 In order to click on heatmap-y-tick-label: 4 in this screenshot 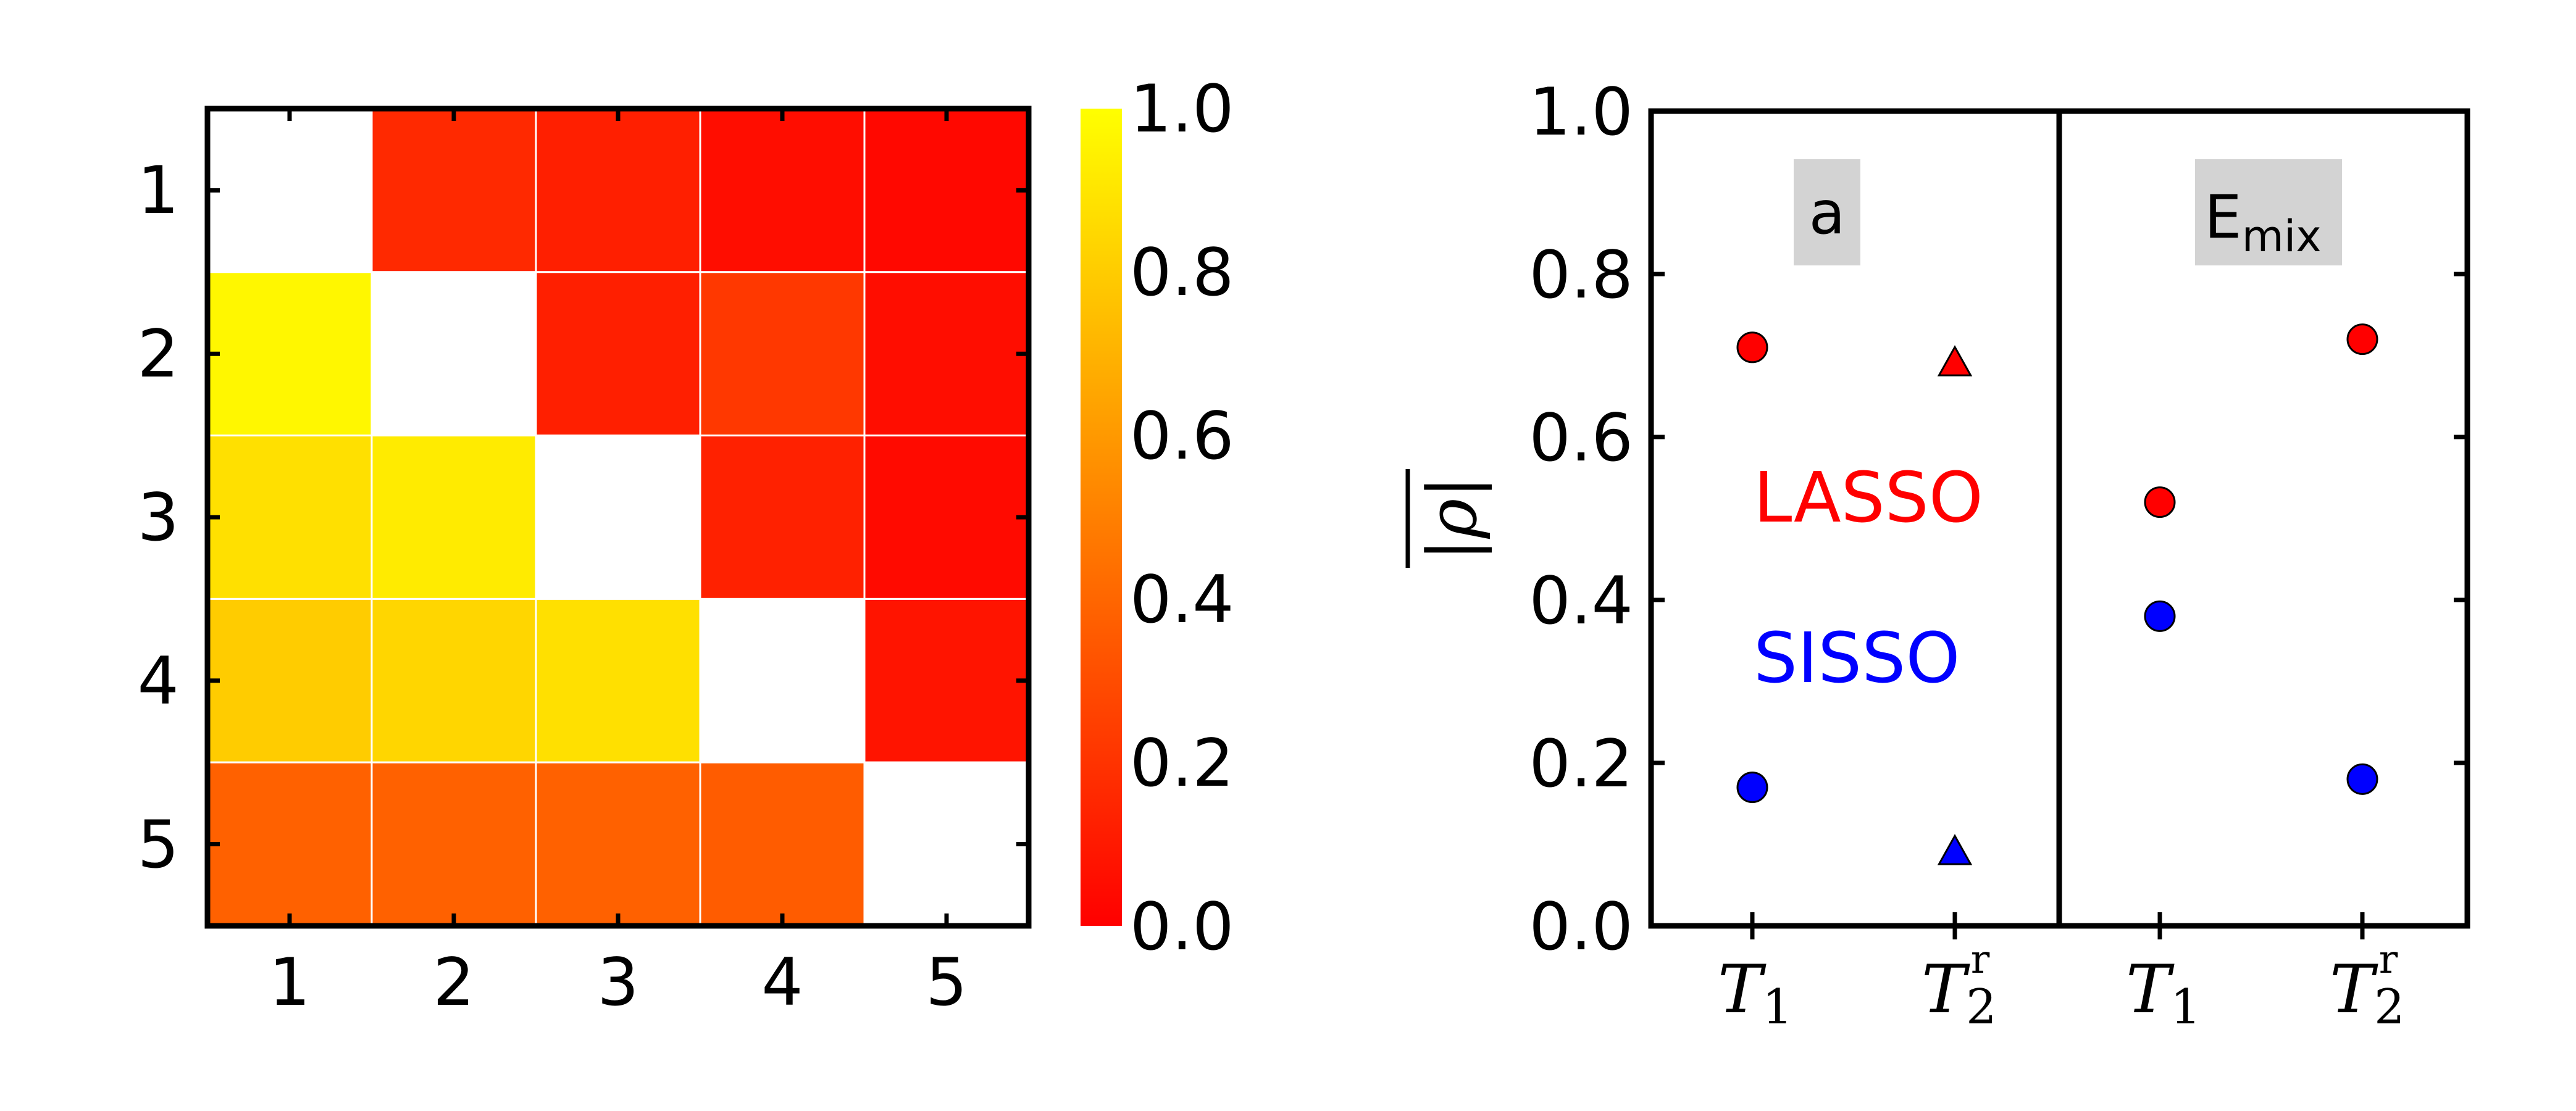, I will do `click(158, 681)`.